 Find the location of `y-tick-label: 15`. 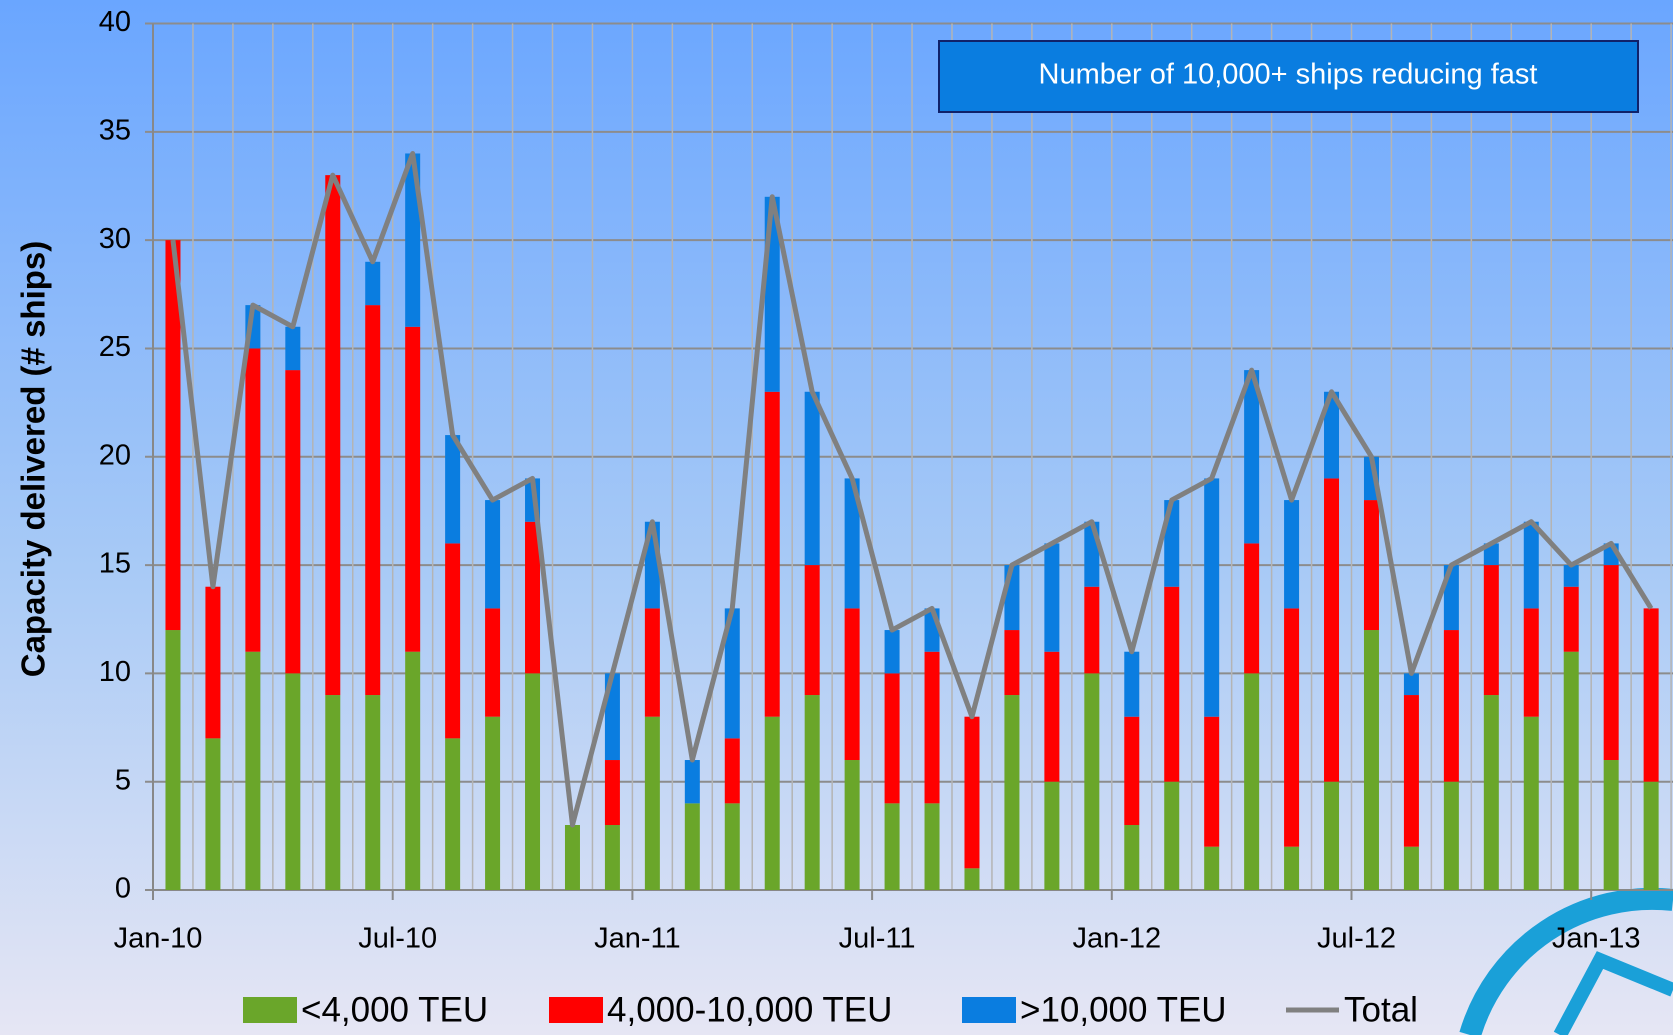

y-tick-label: 15 is located at coordinates (115, 564).